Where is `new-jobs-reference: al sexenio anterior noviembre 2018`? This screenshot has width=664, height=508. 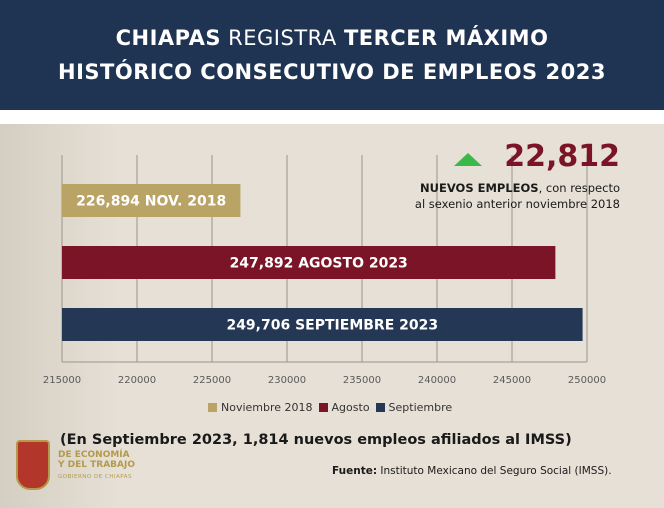
new-jobs-reference: al sexenio anterior noviembre 2018 is located at coordinates (517, 204).